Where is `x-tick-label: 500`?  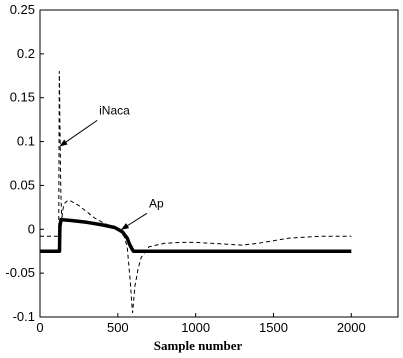 x-tick-label: 500 is located at coordinates (118, 327).